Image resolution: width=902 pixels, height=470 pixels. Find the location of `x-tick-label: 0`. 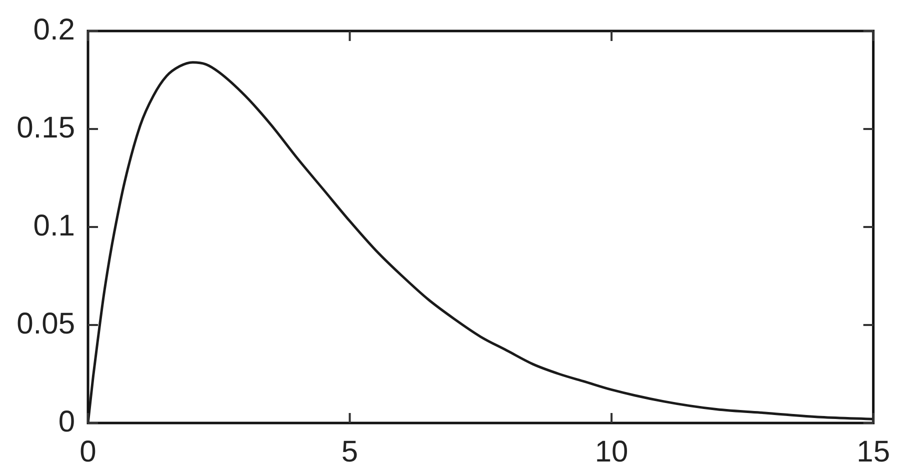

x-tick-label: 0 is located at coordinates (88, 451).